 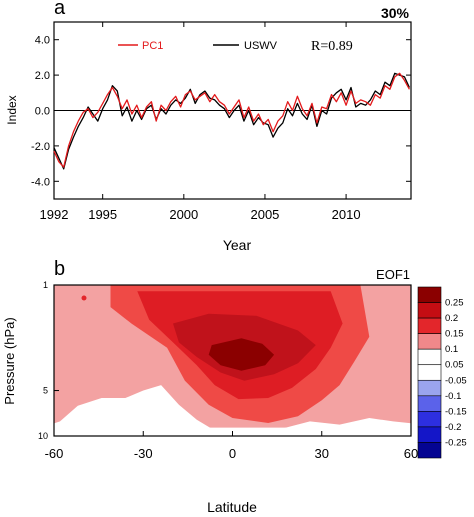 I want to click on eof-label: EOF1, so click(x=393, y=274).